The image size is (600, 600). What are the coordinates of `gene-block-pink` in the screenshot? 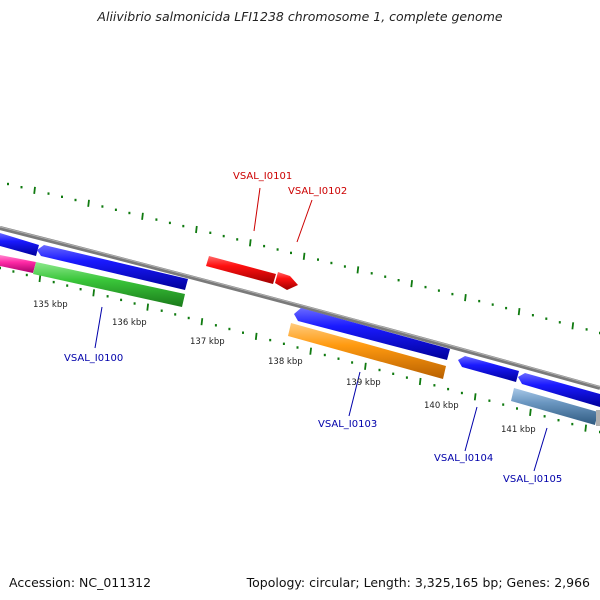 It's located at (18, 264).